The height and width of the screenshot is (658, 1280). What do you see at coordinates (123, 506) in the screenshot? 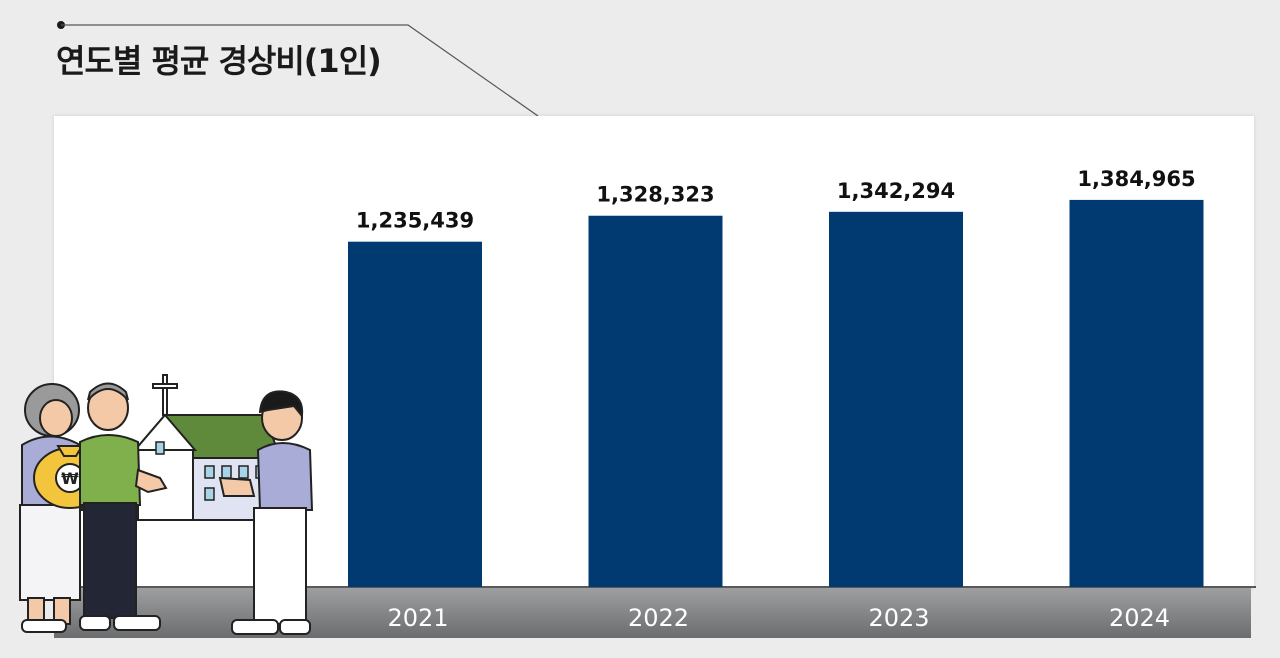
I see `elderly-man-icon` at bounding box center [123, 506].